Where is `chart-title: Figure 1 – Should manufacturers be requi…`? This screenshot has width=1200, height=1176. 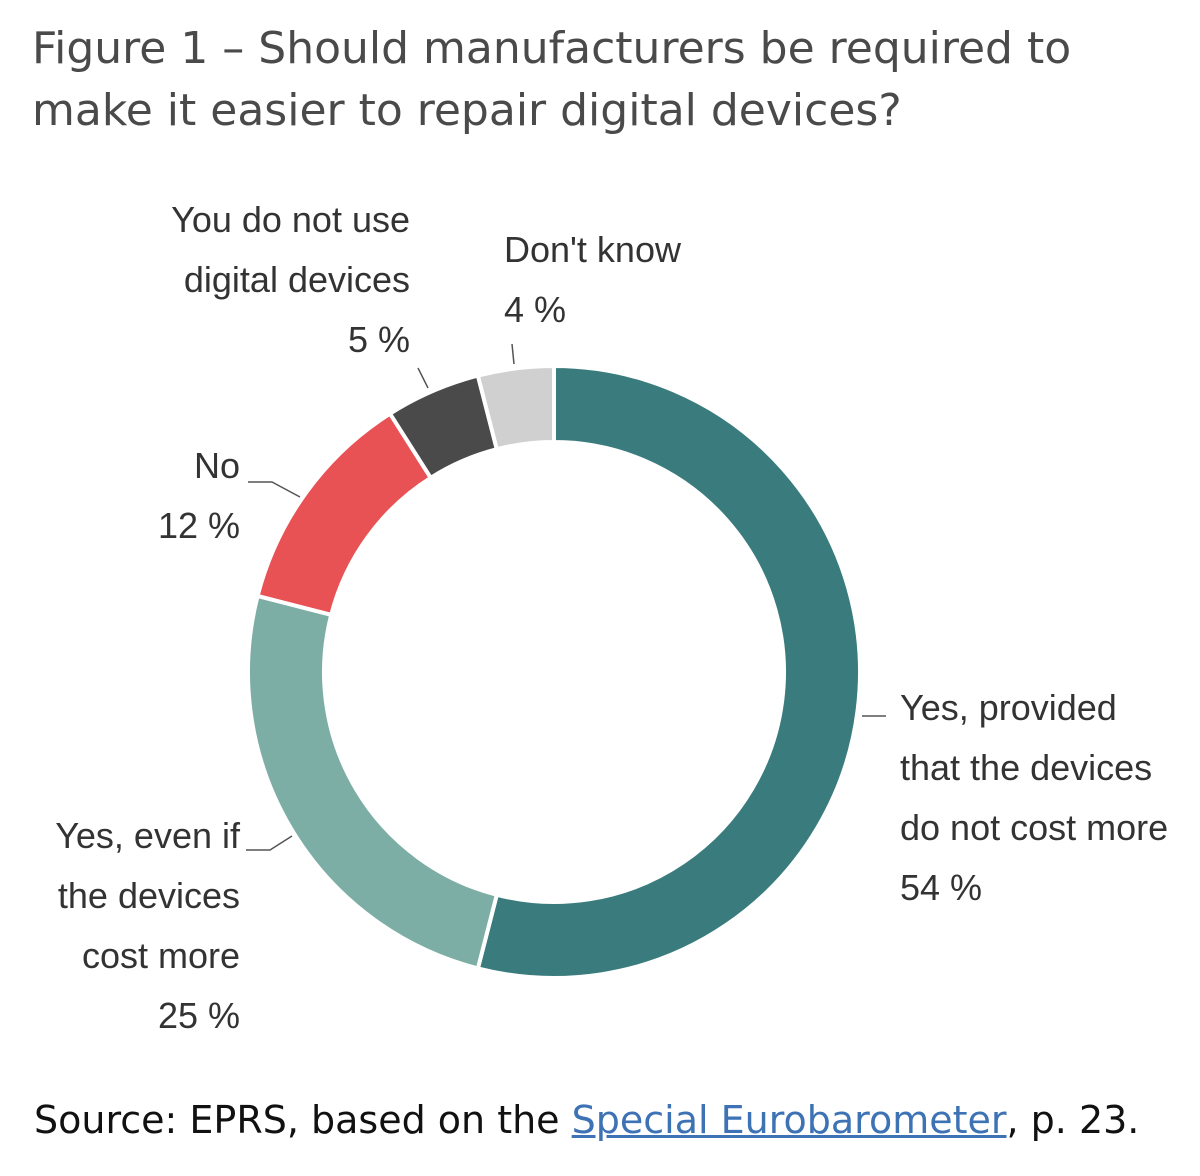
chart-title: Figure 1 – Should manufacturers be requi… is located at coordinates (612, 80).